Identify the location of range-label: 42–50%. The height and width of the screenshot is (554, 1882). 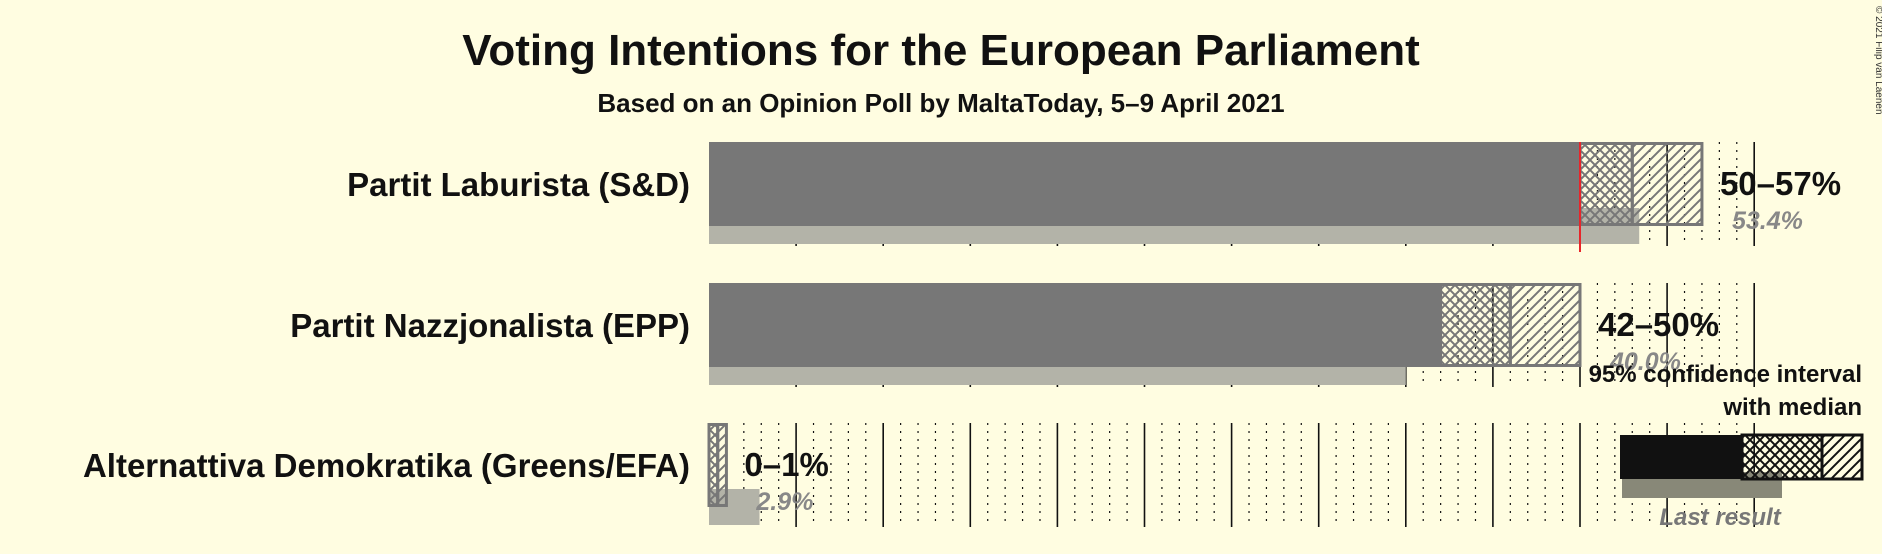
(1658, 324).